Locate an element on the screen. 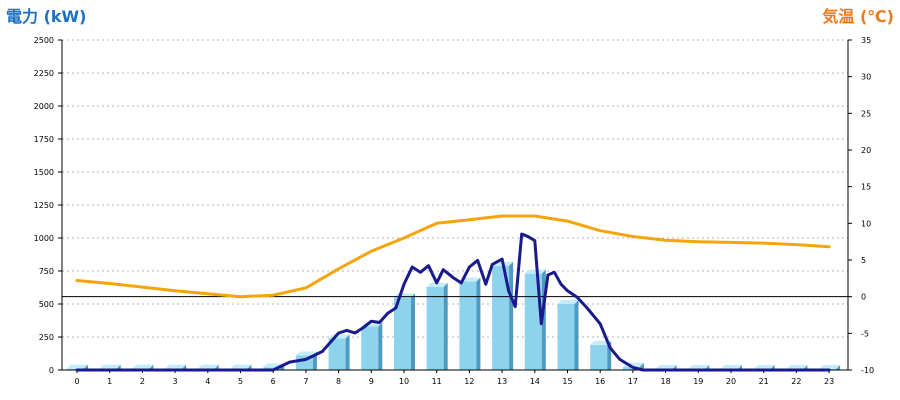 The width and height of the screenshot is (900, 400). x-tick-label: 15 is located at coordinates (567, 381).